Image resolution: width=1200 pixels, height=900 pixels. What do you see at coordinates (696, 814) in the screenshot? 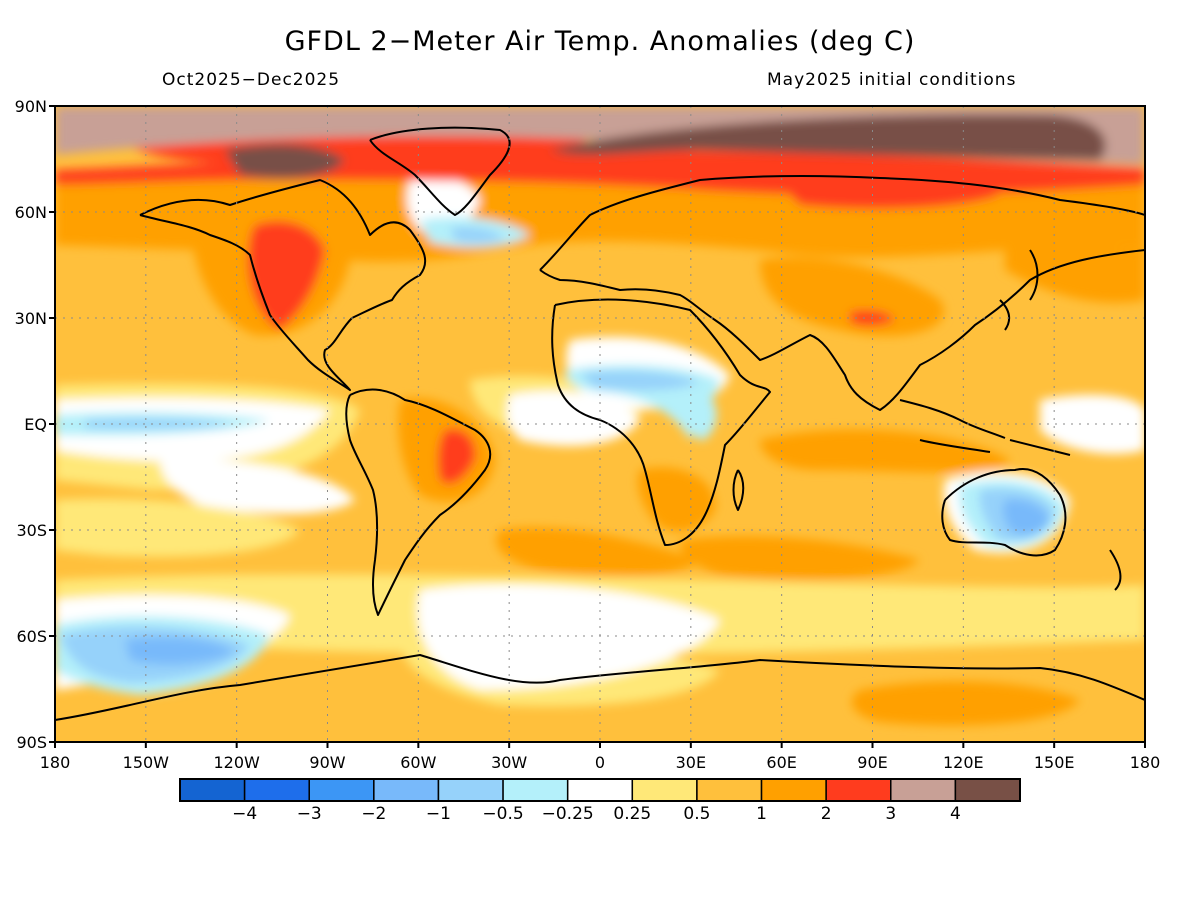
I see `colorbar-label: 0.5` at bounding box center [696, 814].